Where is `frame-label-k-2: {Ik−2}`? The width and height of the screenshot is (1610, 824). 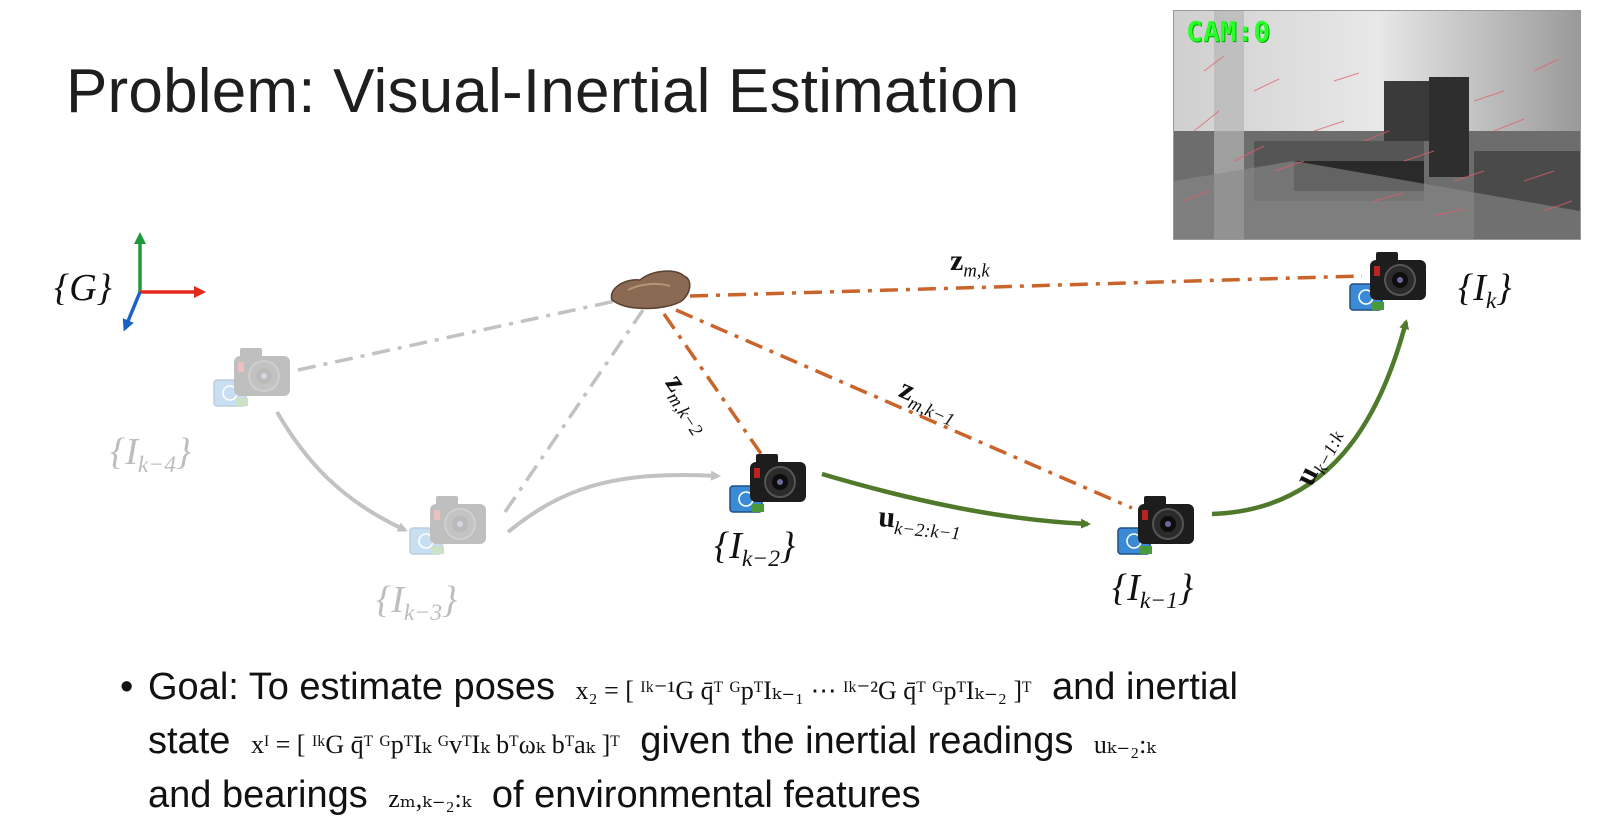 frame-label-k-2: {Ik−2} is located at coordinates (754, 548).